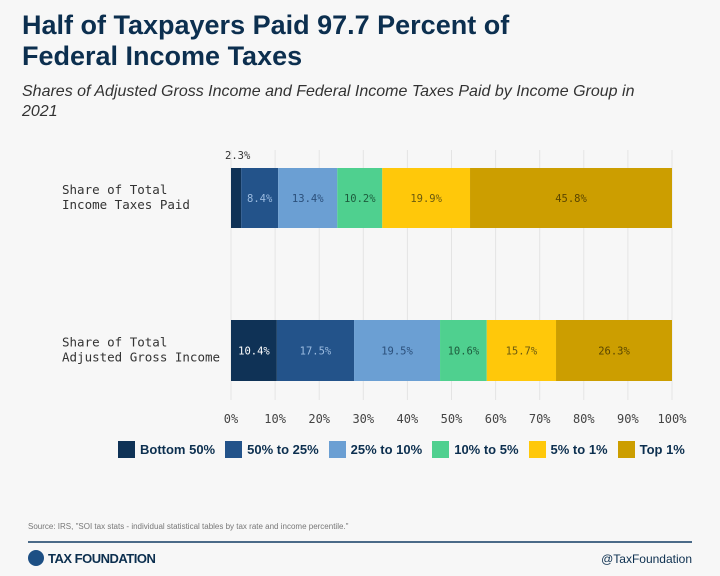 Image resolution: width=720 pixels, height=576 pixels. What do you see at coordinates (662, 449) in the screenshot?
I see `legend-label: Top 1%` at bounding box center [662, 449].